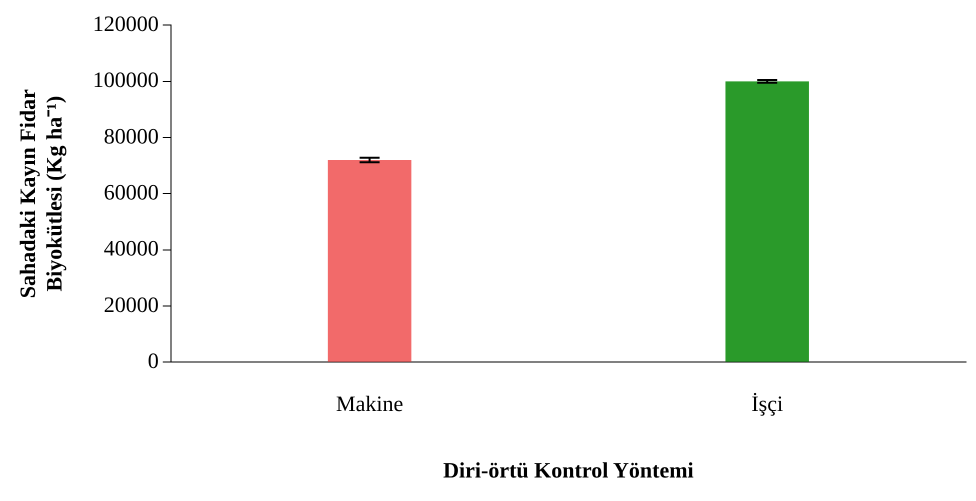 The height and width of the screenshot is (501, 976). Describe the element at coordinates (125, 23) in the screenshot. I see `y-tick-label: 120000` at that location.